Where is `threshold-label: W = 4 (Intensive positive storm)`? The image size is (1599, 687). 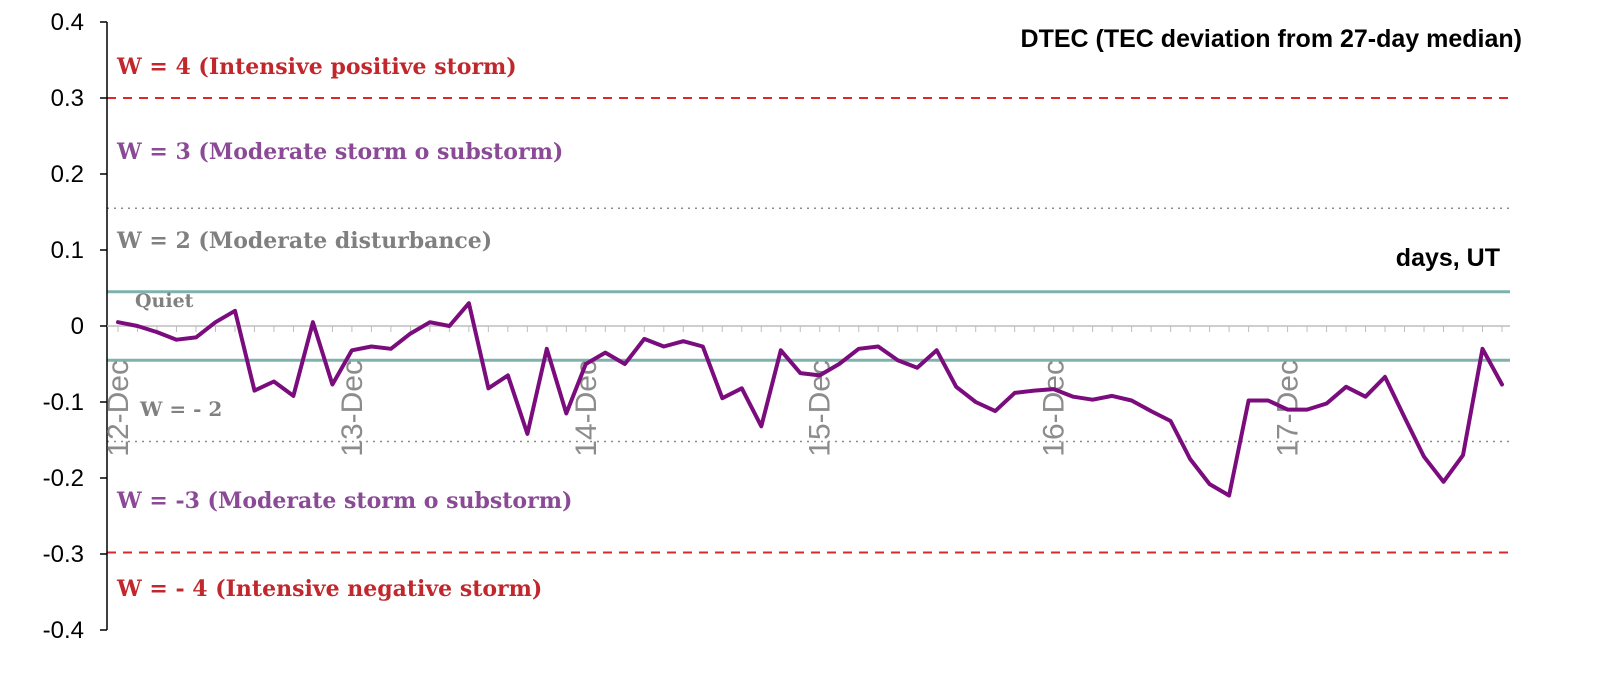
threshold-label: W = 4 (Intensive positive storm) is located at coordinates (316, 67).